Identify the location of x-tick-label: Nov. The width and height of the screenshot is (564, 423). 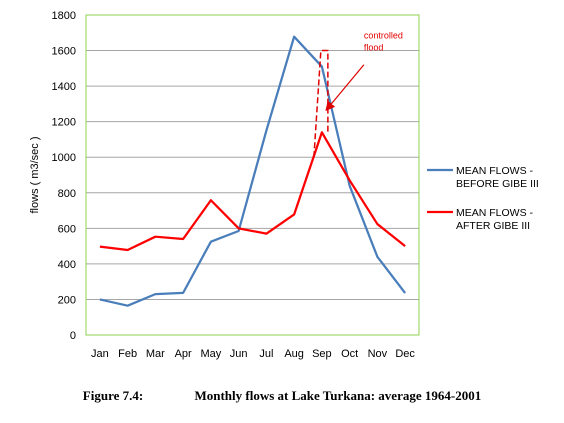
(378, 354).